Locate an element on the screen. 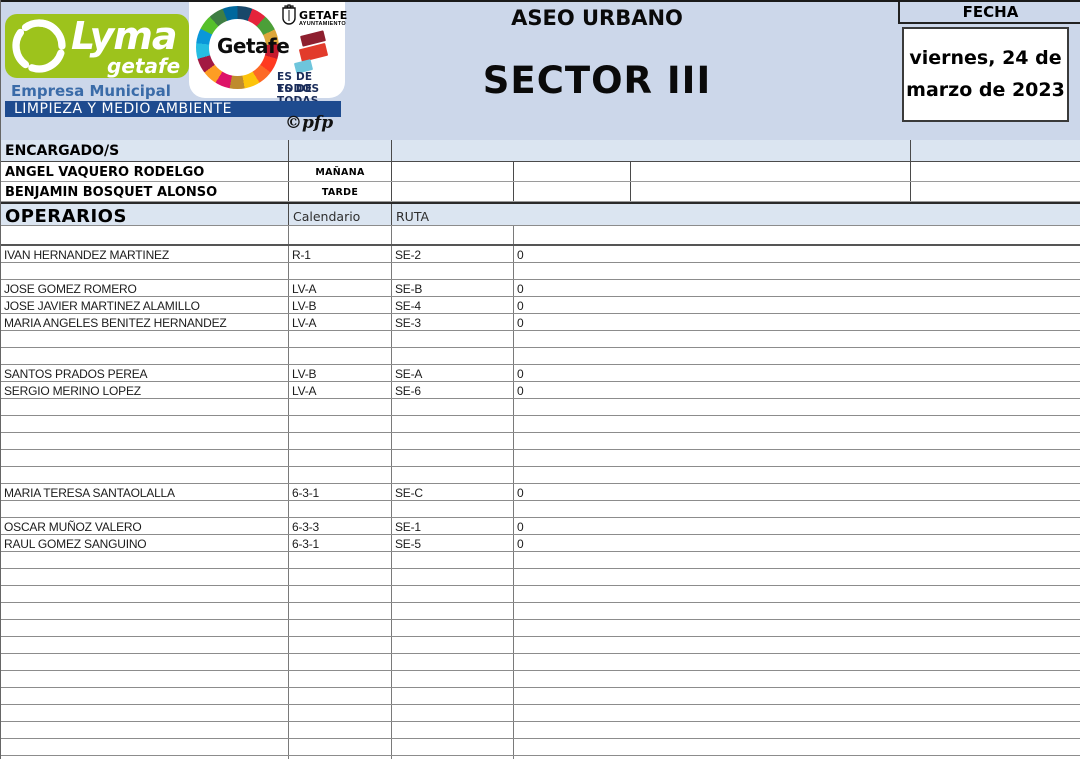  operario-ruta-cell: SE-4 is located at coordinates (453, 305).